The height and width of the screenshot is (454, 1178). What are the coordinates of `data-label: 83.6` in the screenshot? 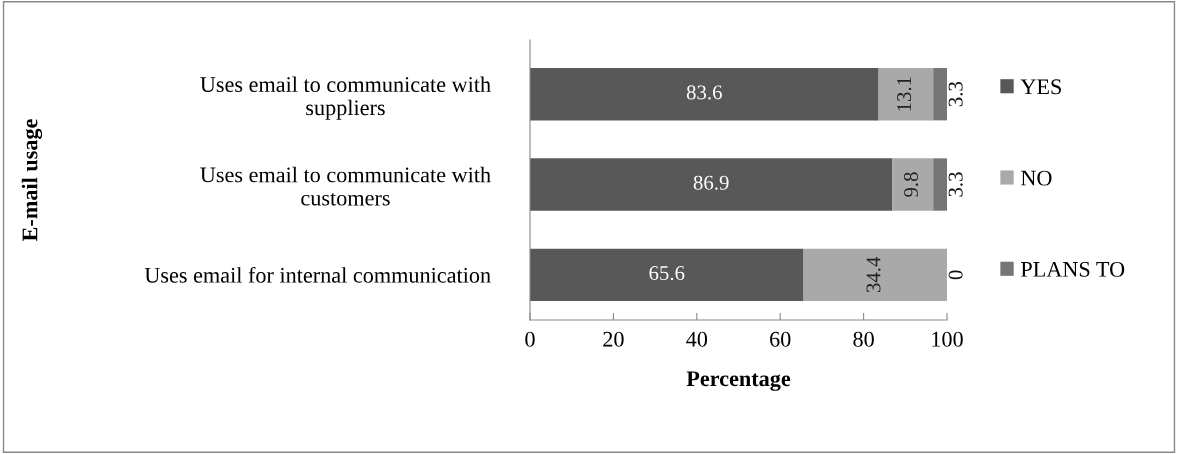 It's located at (704, 92).